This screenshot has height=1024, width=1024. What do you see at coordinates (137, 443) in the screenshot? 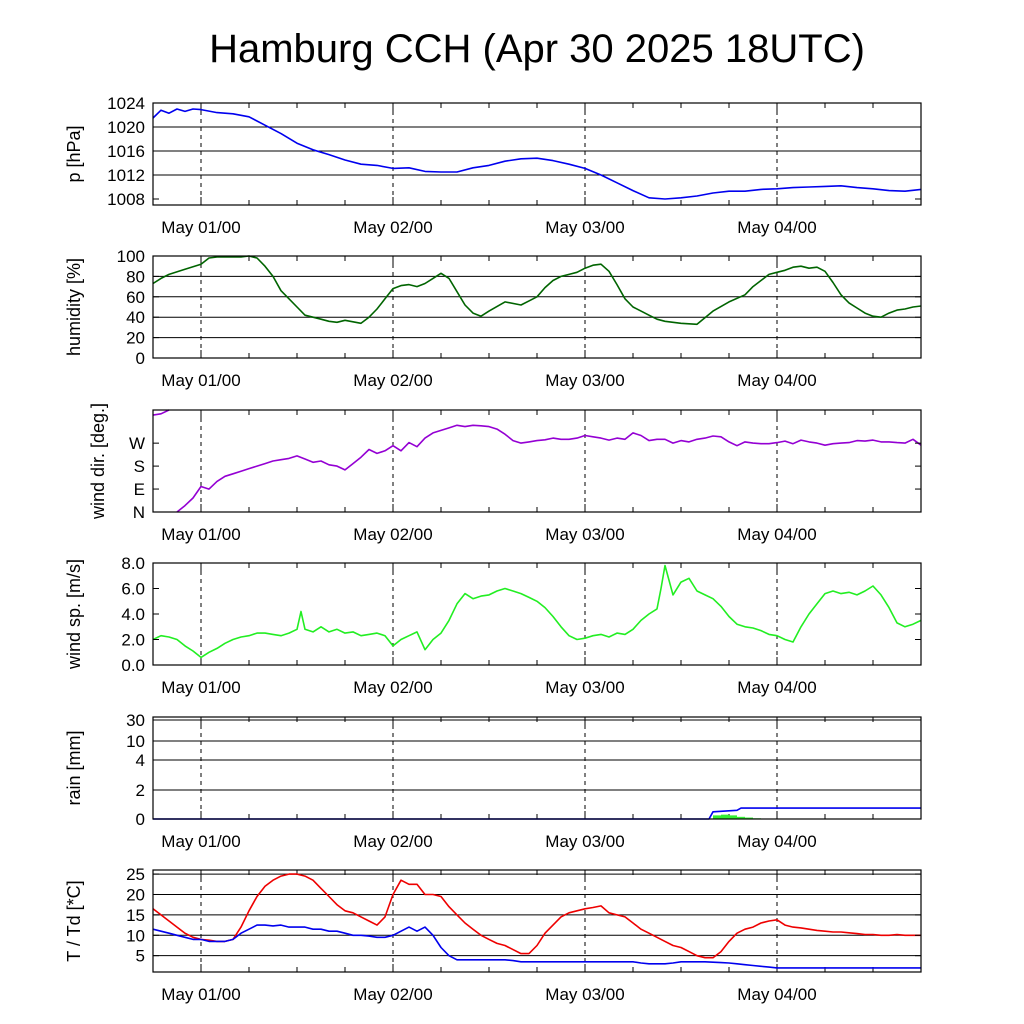
I see `y-tick-label: W` at bounding box center [137, 443].